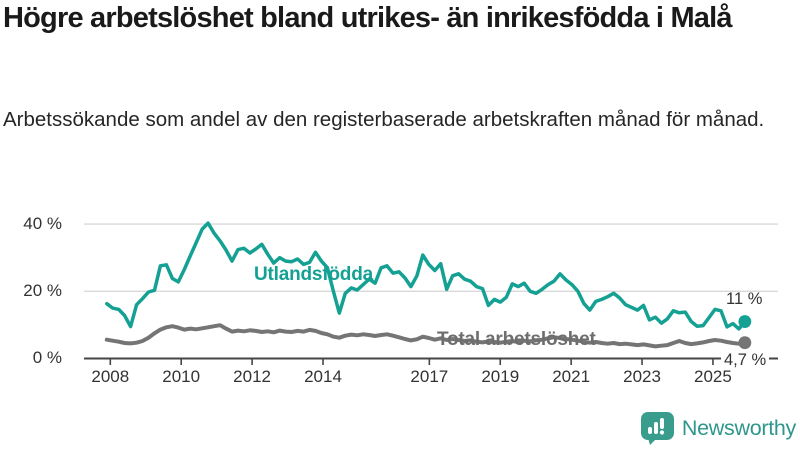  What do you see at coordinates (738, 427) in the screenshot?
I see `brand-name: Newsworthy` at bounding box center [738, 427].